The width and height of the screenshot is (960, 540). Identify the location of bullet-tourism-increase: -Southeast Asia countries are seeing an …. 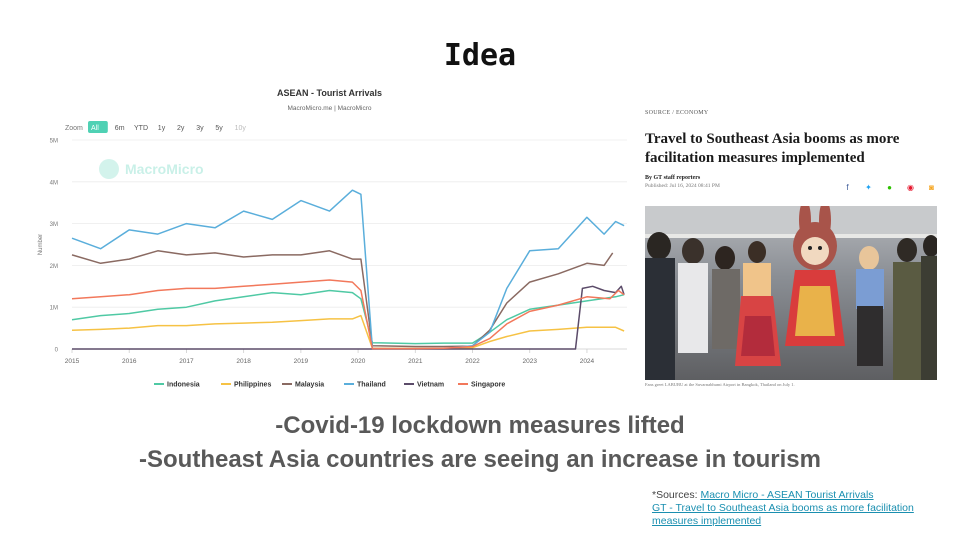
(480, 459).